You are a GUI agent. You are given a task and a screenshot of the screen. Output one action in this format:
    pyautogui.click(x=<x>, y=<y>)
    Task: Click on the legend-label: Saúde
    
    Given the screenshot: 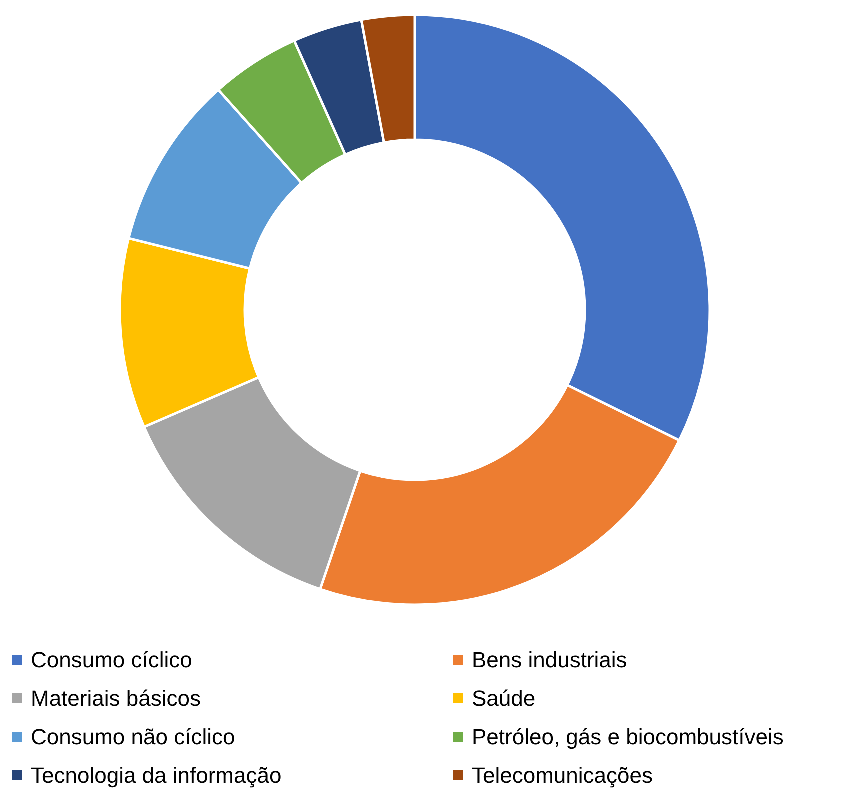 What is the action you would take?
    pyautogui.click(x=504, y=698)
    